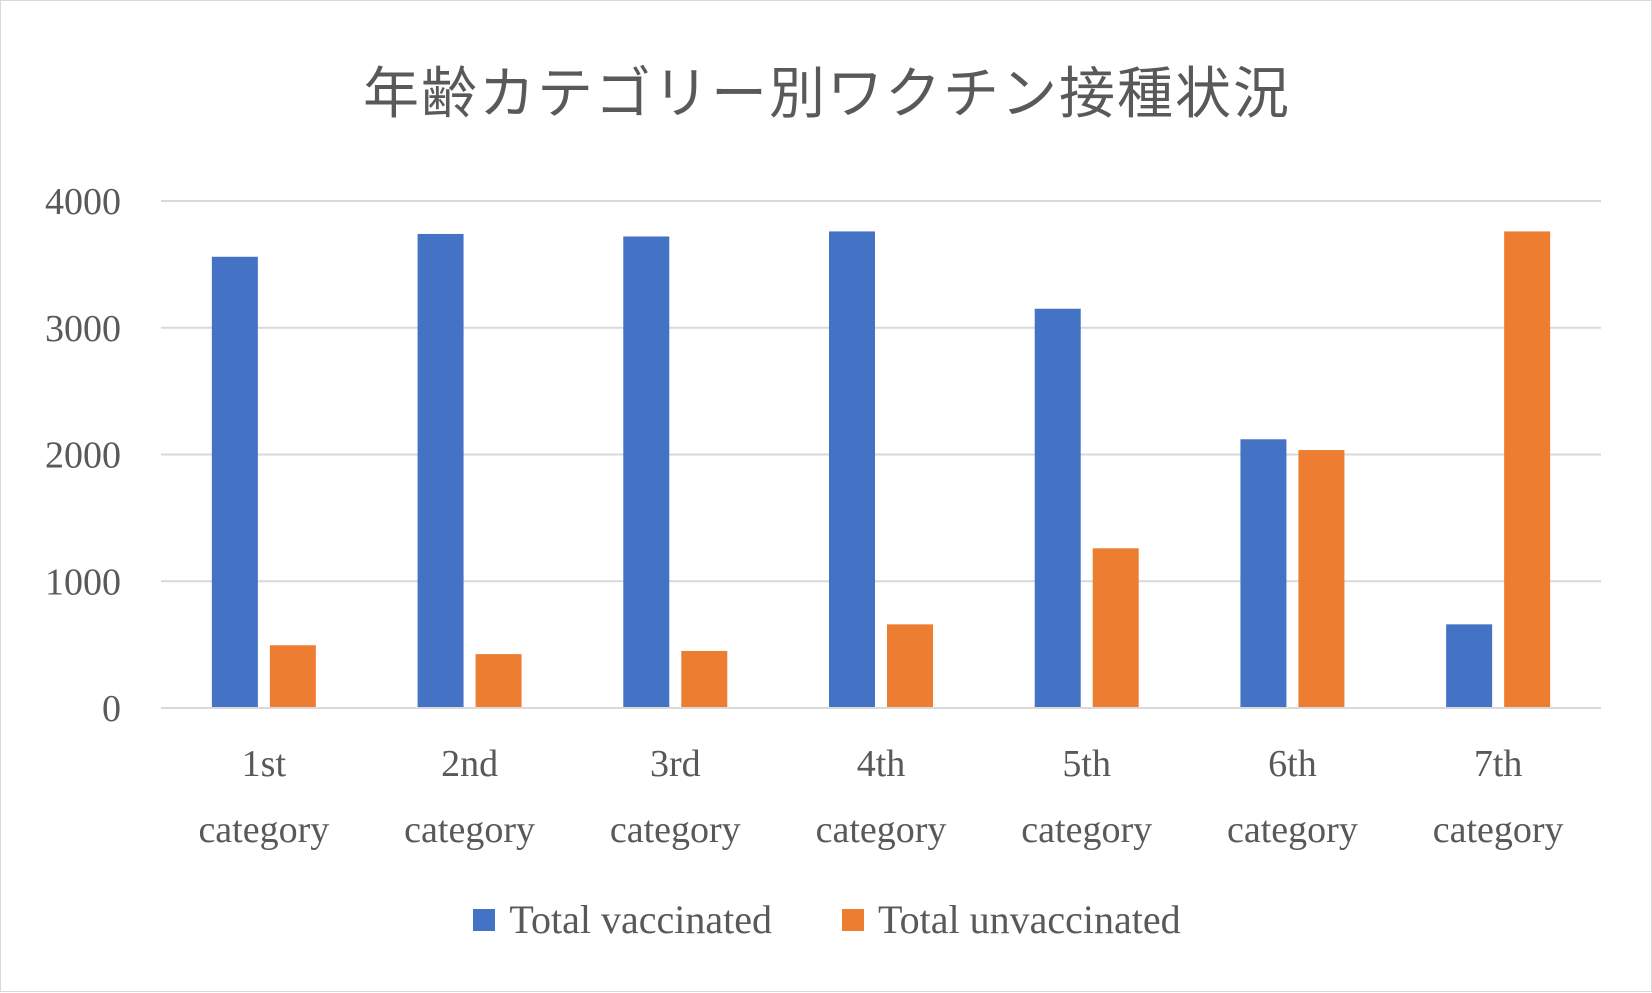  Describe the element at coordinates (1292, 797) in the screenshot. I see `x-tick-label: 6th category` at that location.